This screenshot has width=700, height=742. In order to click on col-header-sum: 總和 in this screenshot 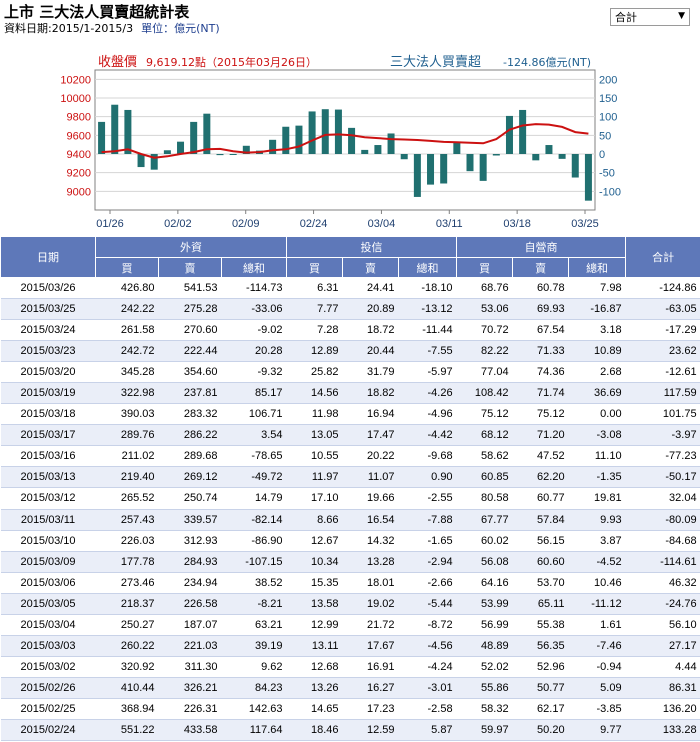, I will do `click(597, 267)`.